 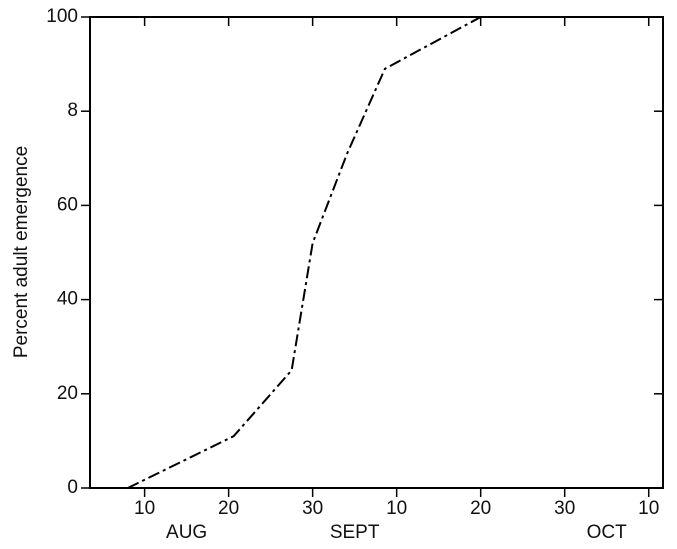 What do you see at coordinates (186, 532) in the screenshot?
I see `month-label: AUG` at bounding box center [186, 532].